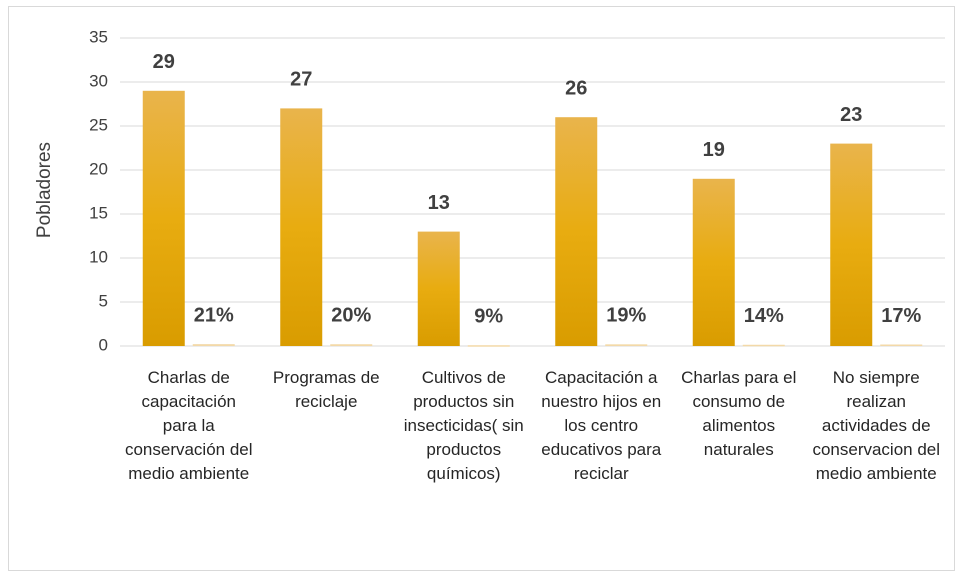  Describe the element at coordinates (851, 115) in the screenshot. I see `data-label: 23` at that location.